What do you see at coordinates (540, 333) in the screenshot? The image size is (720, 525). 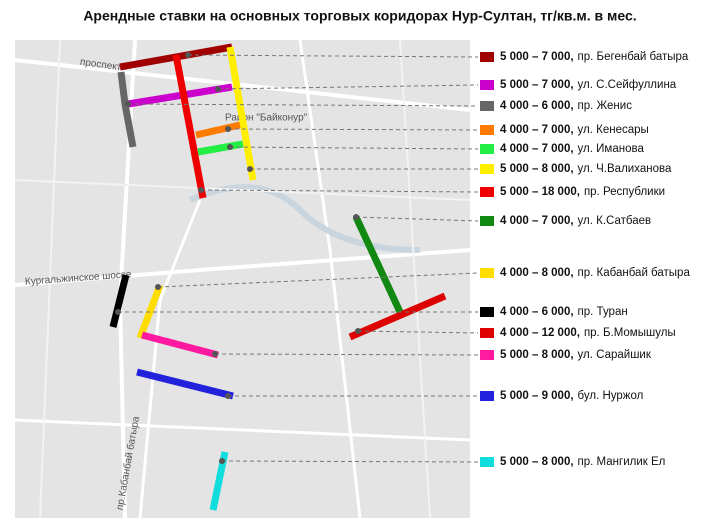 I see `legend-range: 4 000 – 12 000,` at bounding box center [540, 333].